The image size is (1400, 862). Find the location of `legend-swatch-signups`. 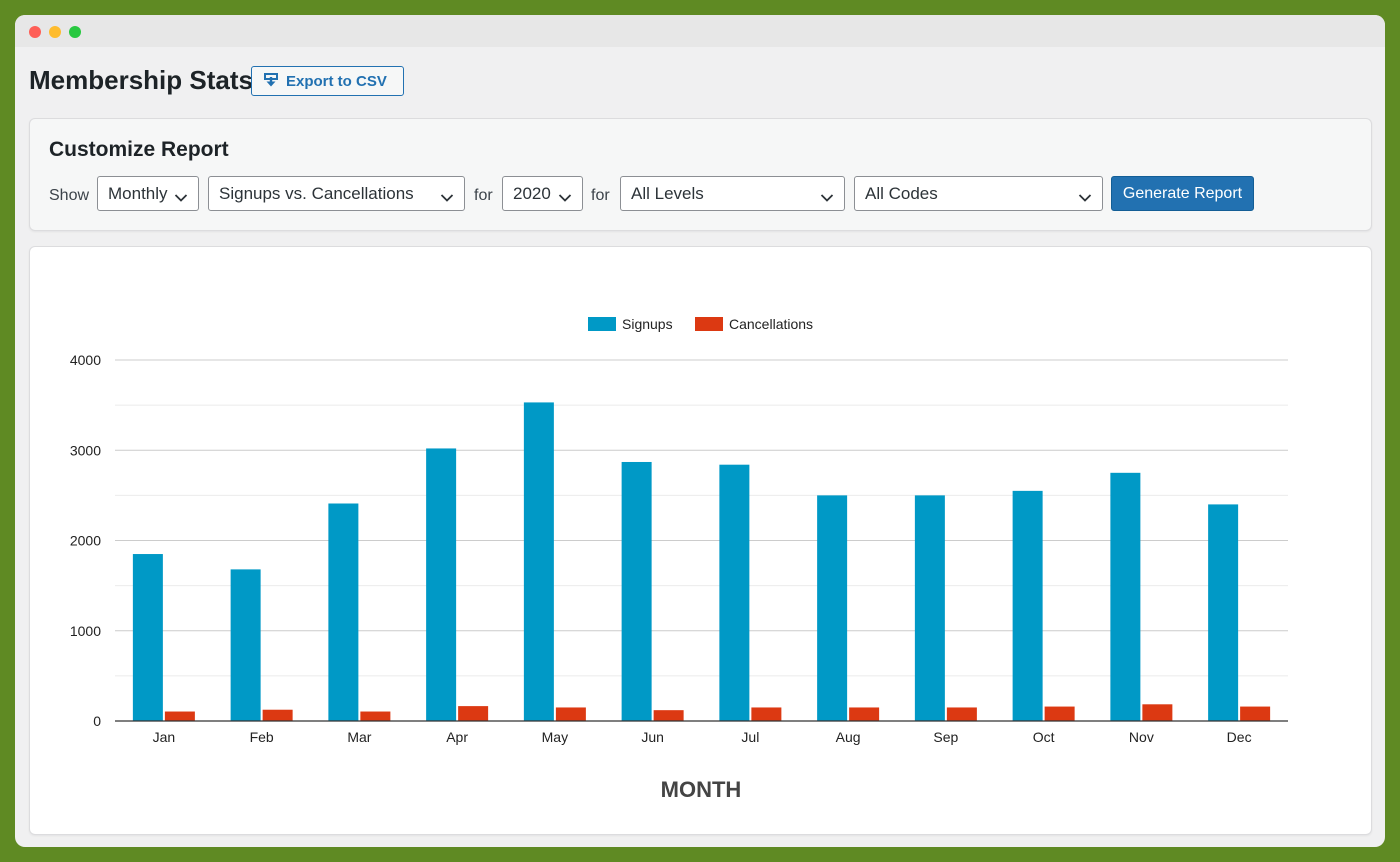

legend-swatch-signups is located at coordinates (602, 324).